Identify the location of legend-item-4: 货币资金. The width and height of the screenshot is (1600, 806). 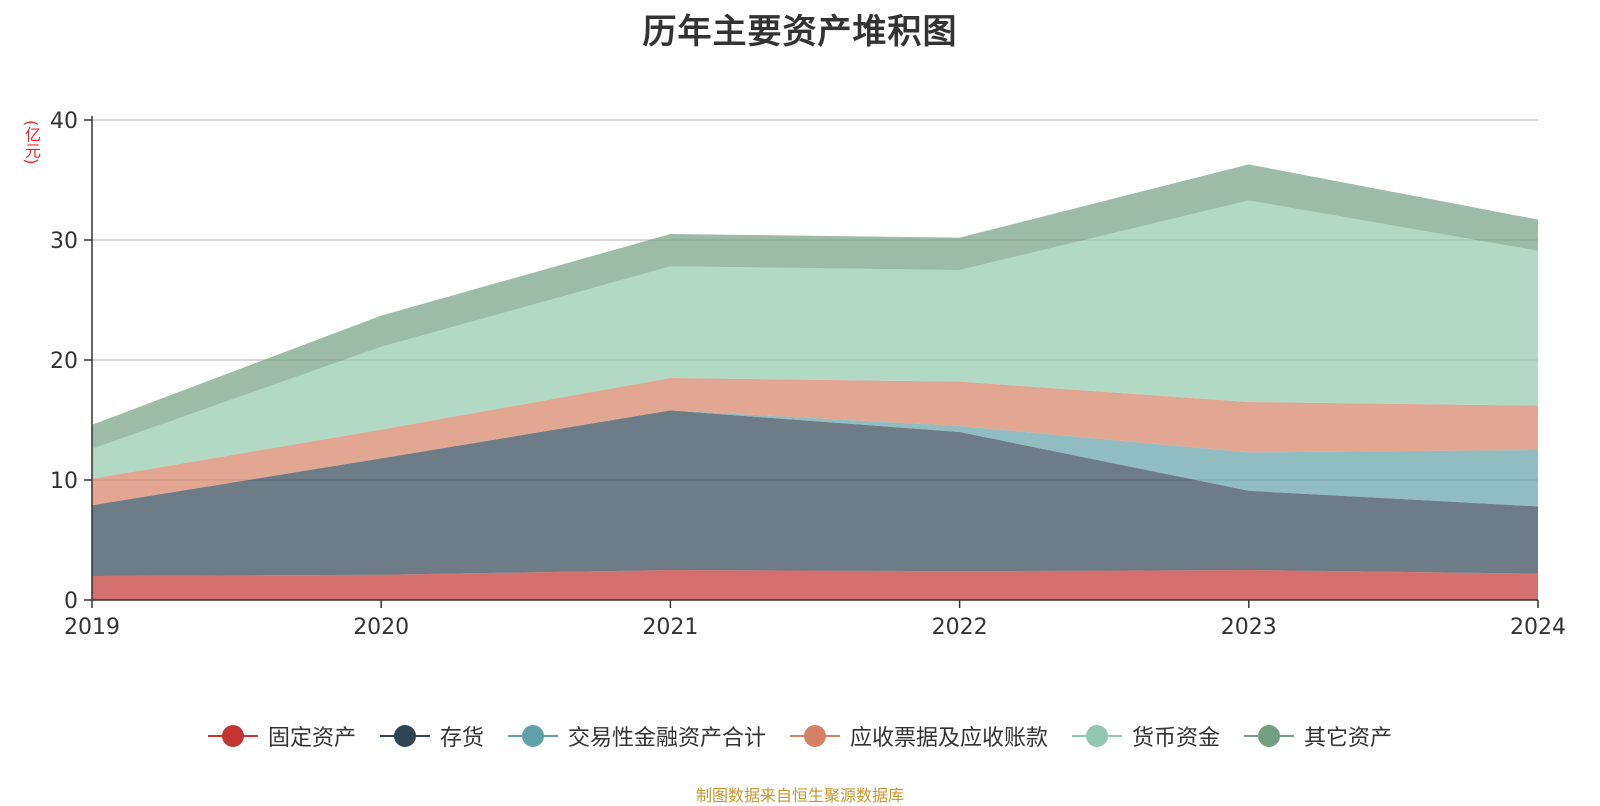
(1146, 736).